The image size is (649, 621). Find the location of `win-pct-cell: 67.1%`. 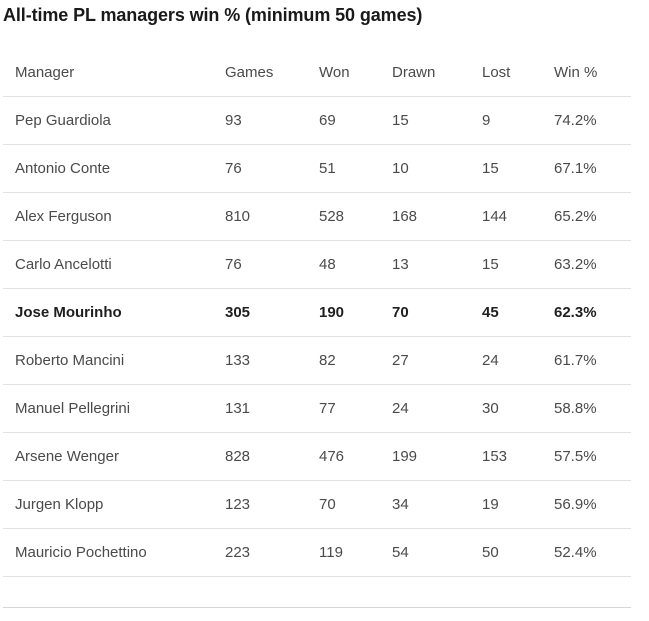

win-pct-cell: 67.1% is located at coordinates (575, 168).